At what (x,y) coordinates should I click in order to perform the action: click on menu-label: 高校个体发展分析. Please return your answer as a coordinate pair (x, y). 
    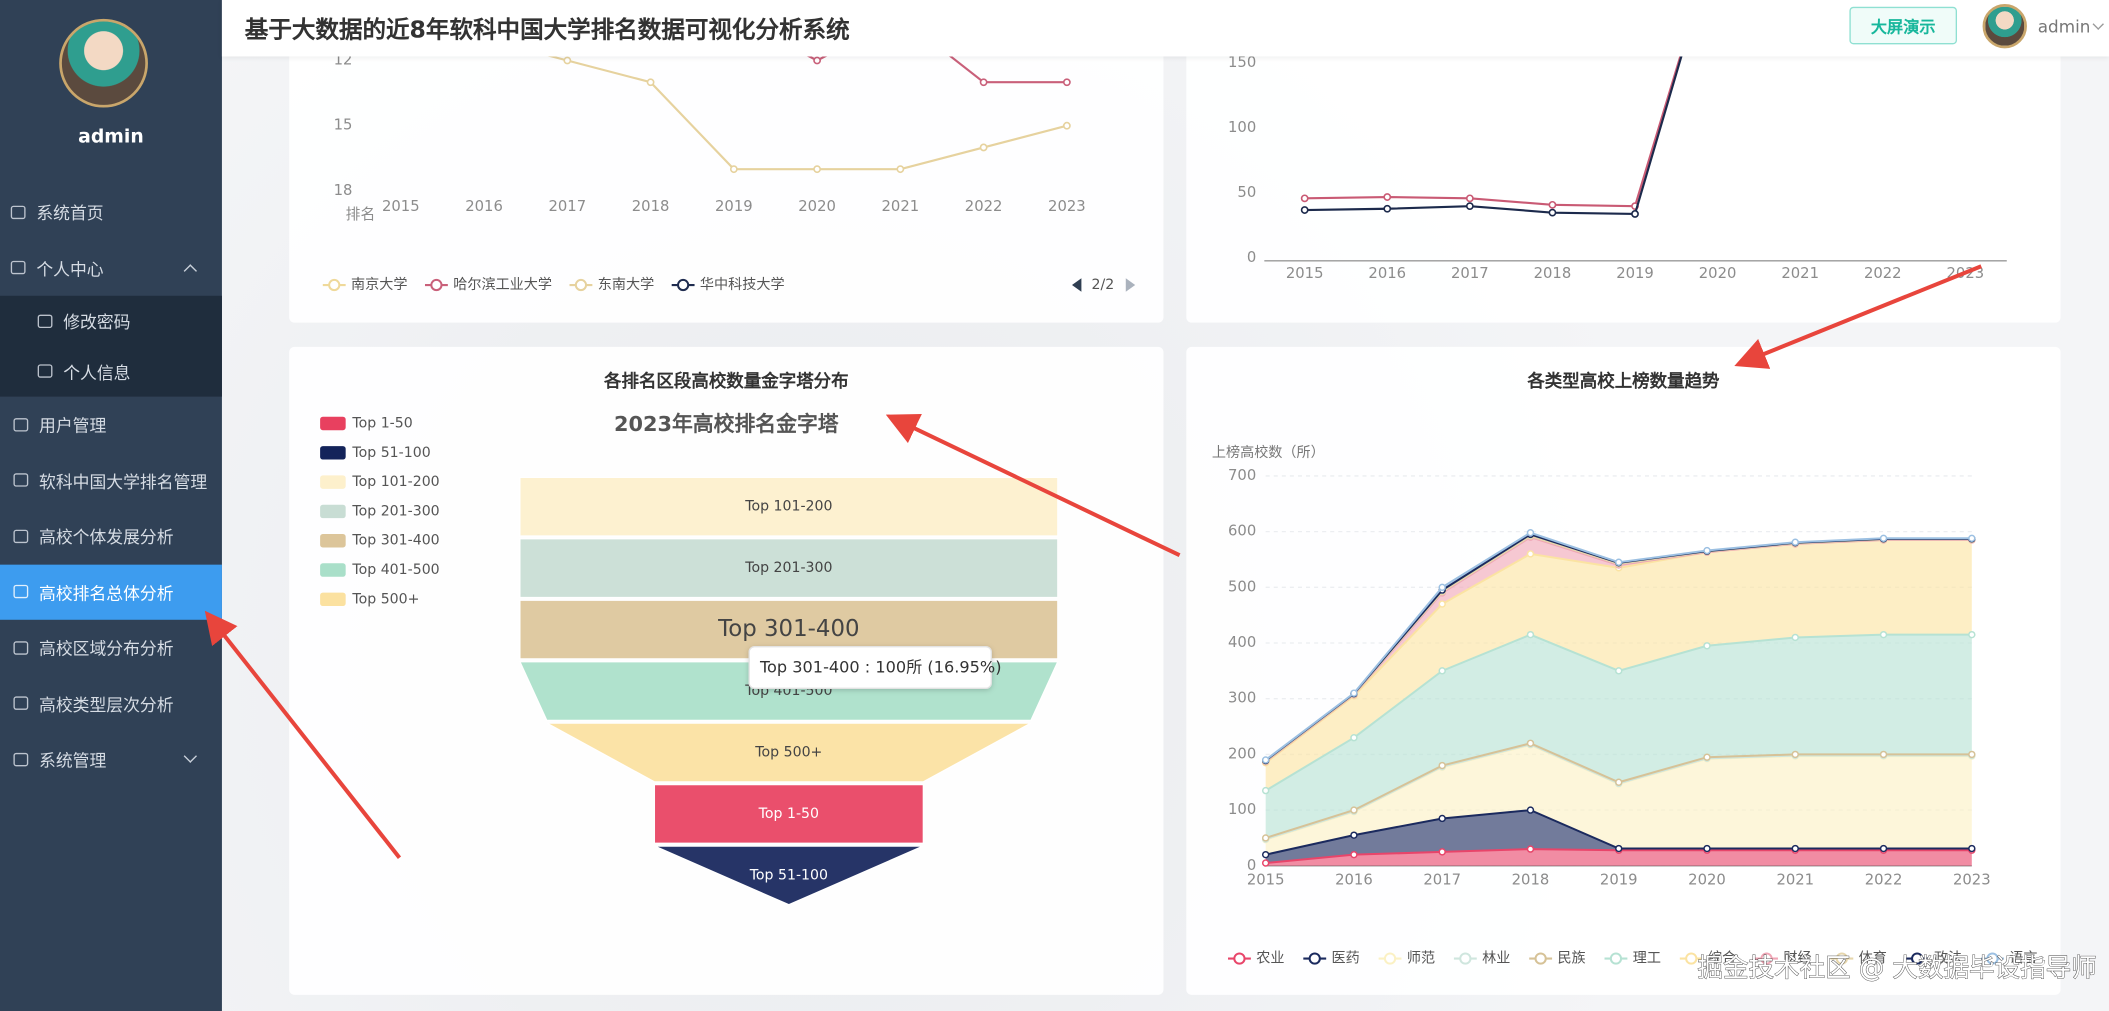
    Looking at the image, I should click on (106, 537).